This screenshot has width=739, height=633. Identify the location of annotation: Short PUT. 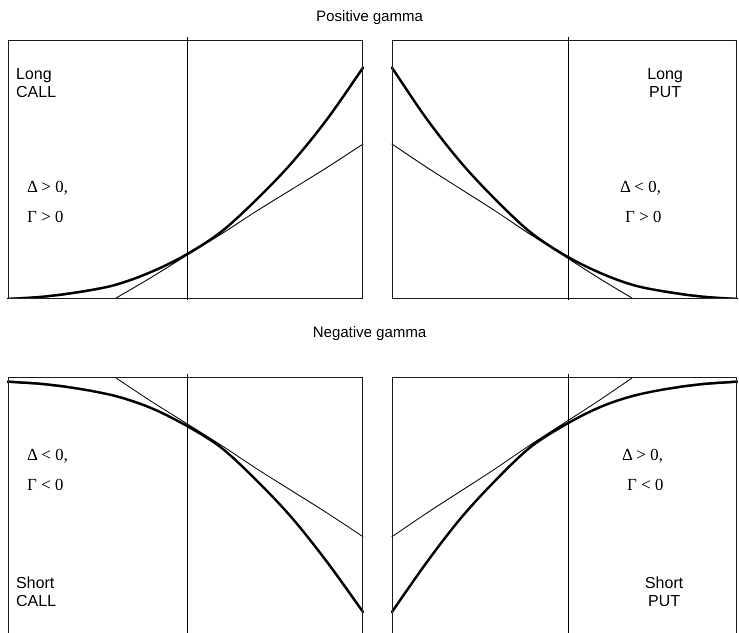
(664, 593).